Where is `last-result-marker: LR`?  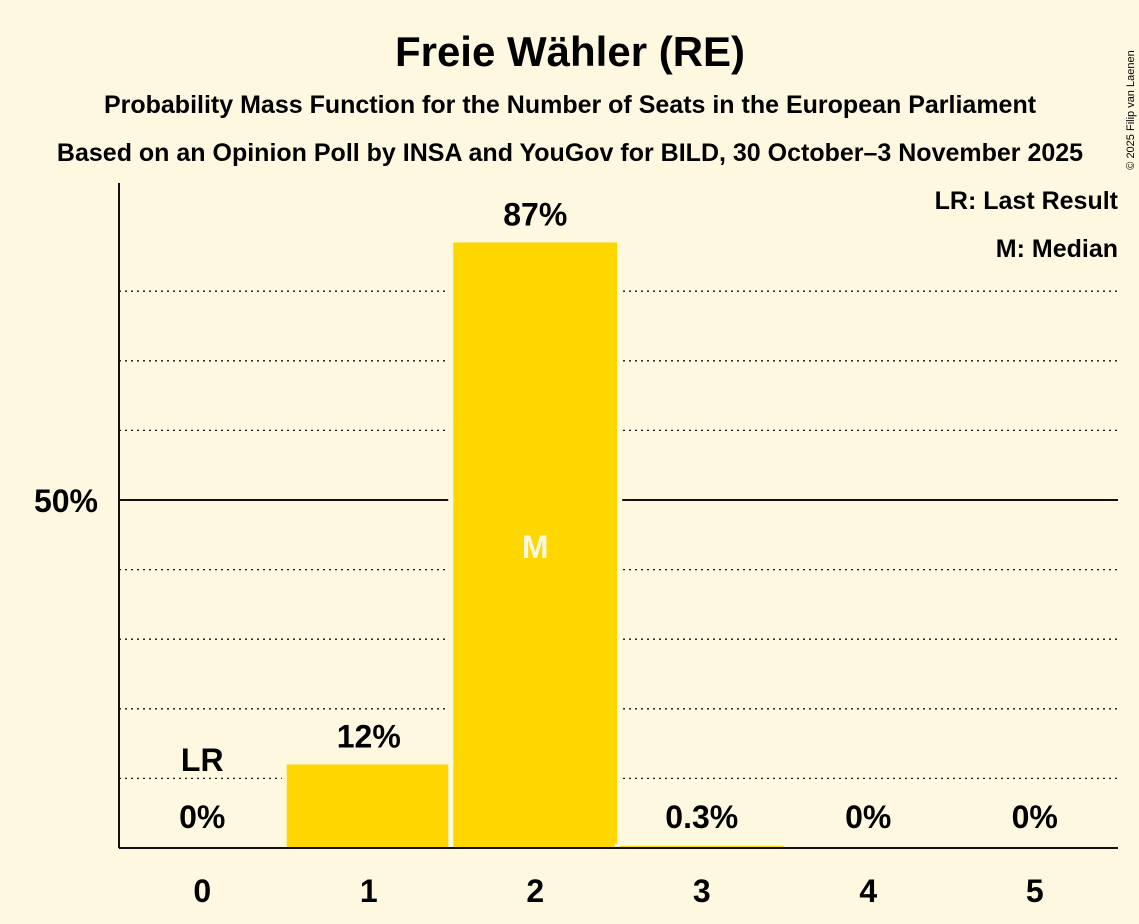
last-result-marker: LR is located at coordinates (202, 760).